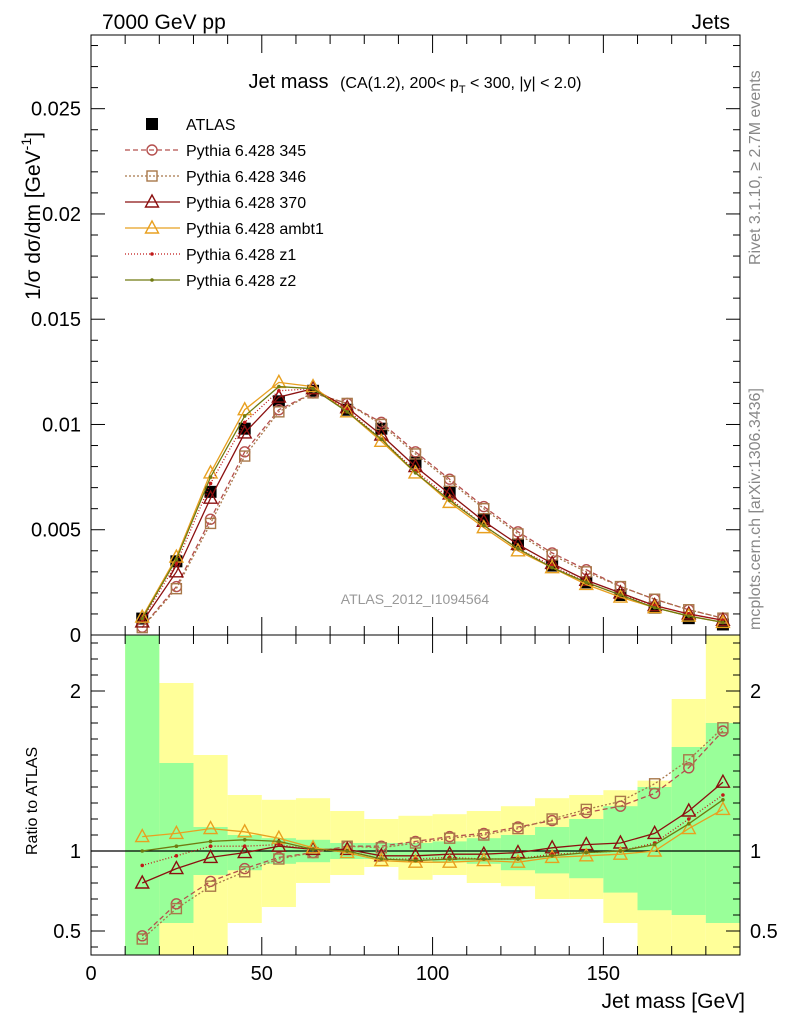 The image size is (786, 1024). I want to click on main-y-tick-label: 0.005, so click(56, 531).